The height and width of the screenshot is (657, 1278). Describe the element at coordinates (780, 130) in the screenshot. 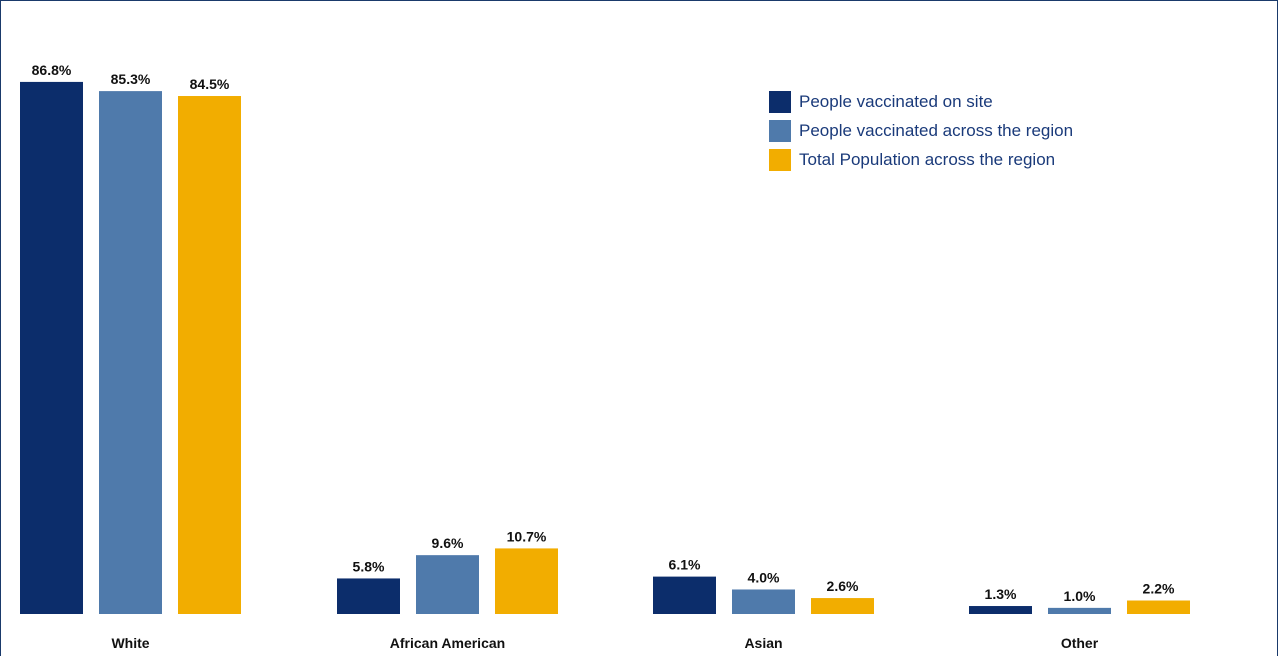

I see `legend-swatch-region` at that location.